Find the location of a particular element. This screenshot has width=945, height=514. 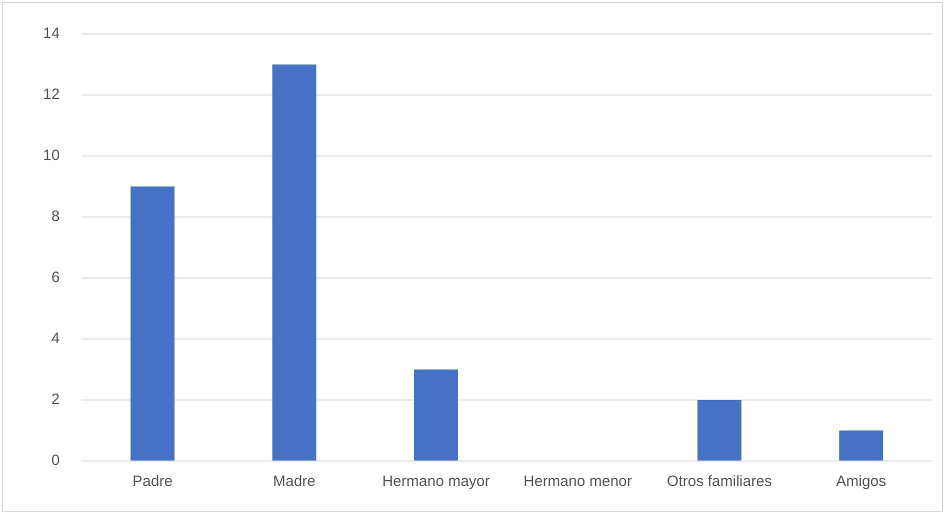

y-tick-label: 4 is located at coordinates (55, 339).